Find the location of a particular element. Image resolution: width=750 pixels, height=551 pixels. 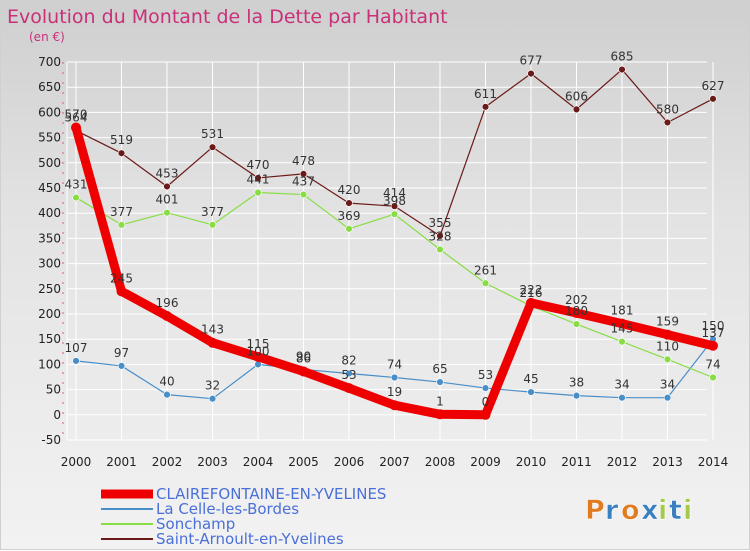

y-tick-label: 50 is located at coordinates (53, 390).